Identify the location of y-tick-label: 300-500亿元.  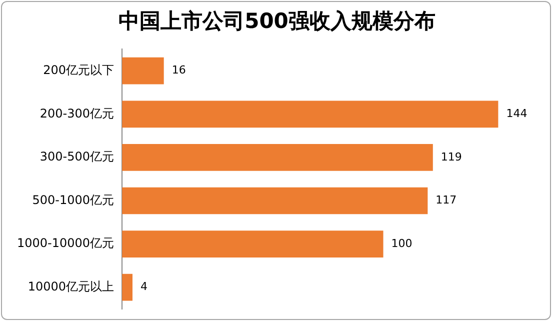
(77, 157).